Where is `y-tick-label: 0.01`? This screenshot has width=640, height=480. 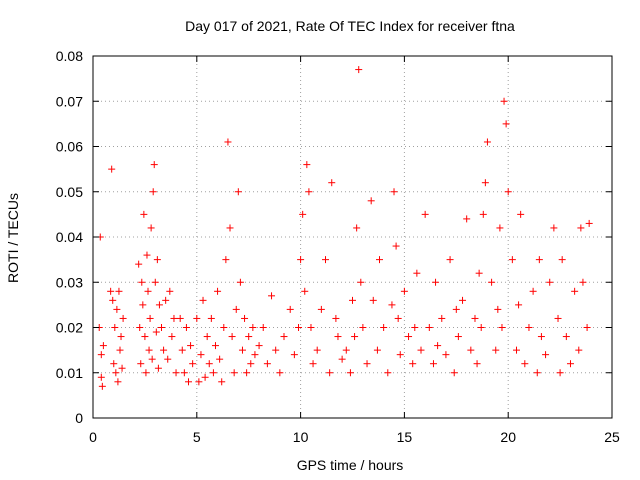 y-tick-label: 0.01 is located at coordinates (69, 373).